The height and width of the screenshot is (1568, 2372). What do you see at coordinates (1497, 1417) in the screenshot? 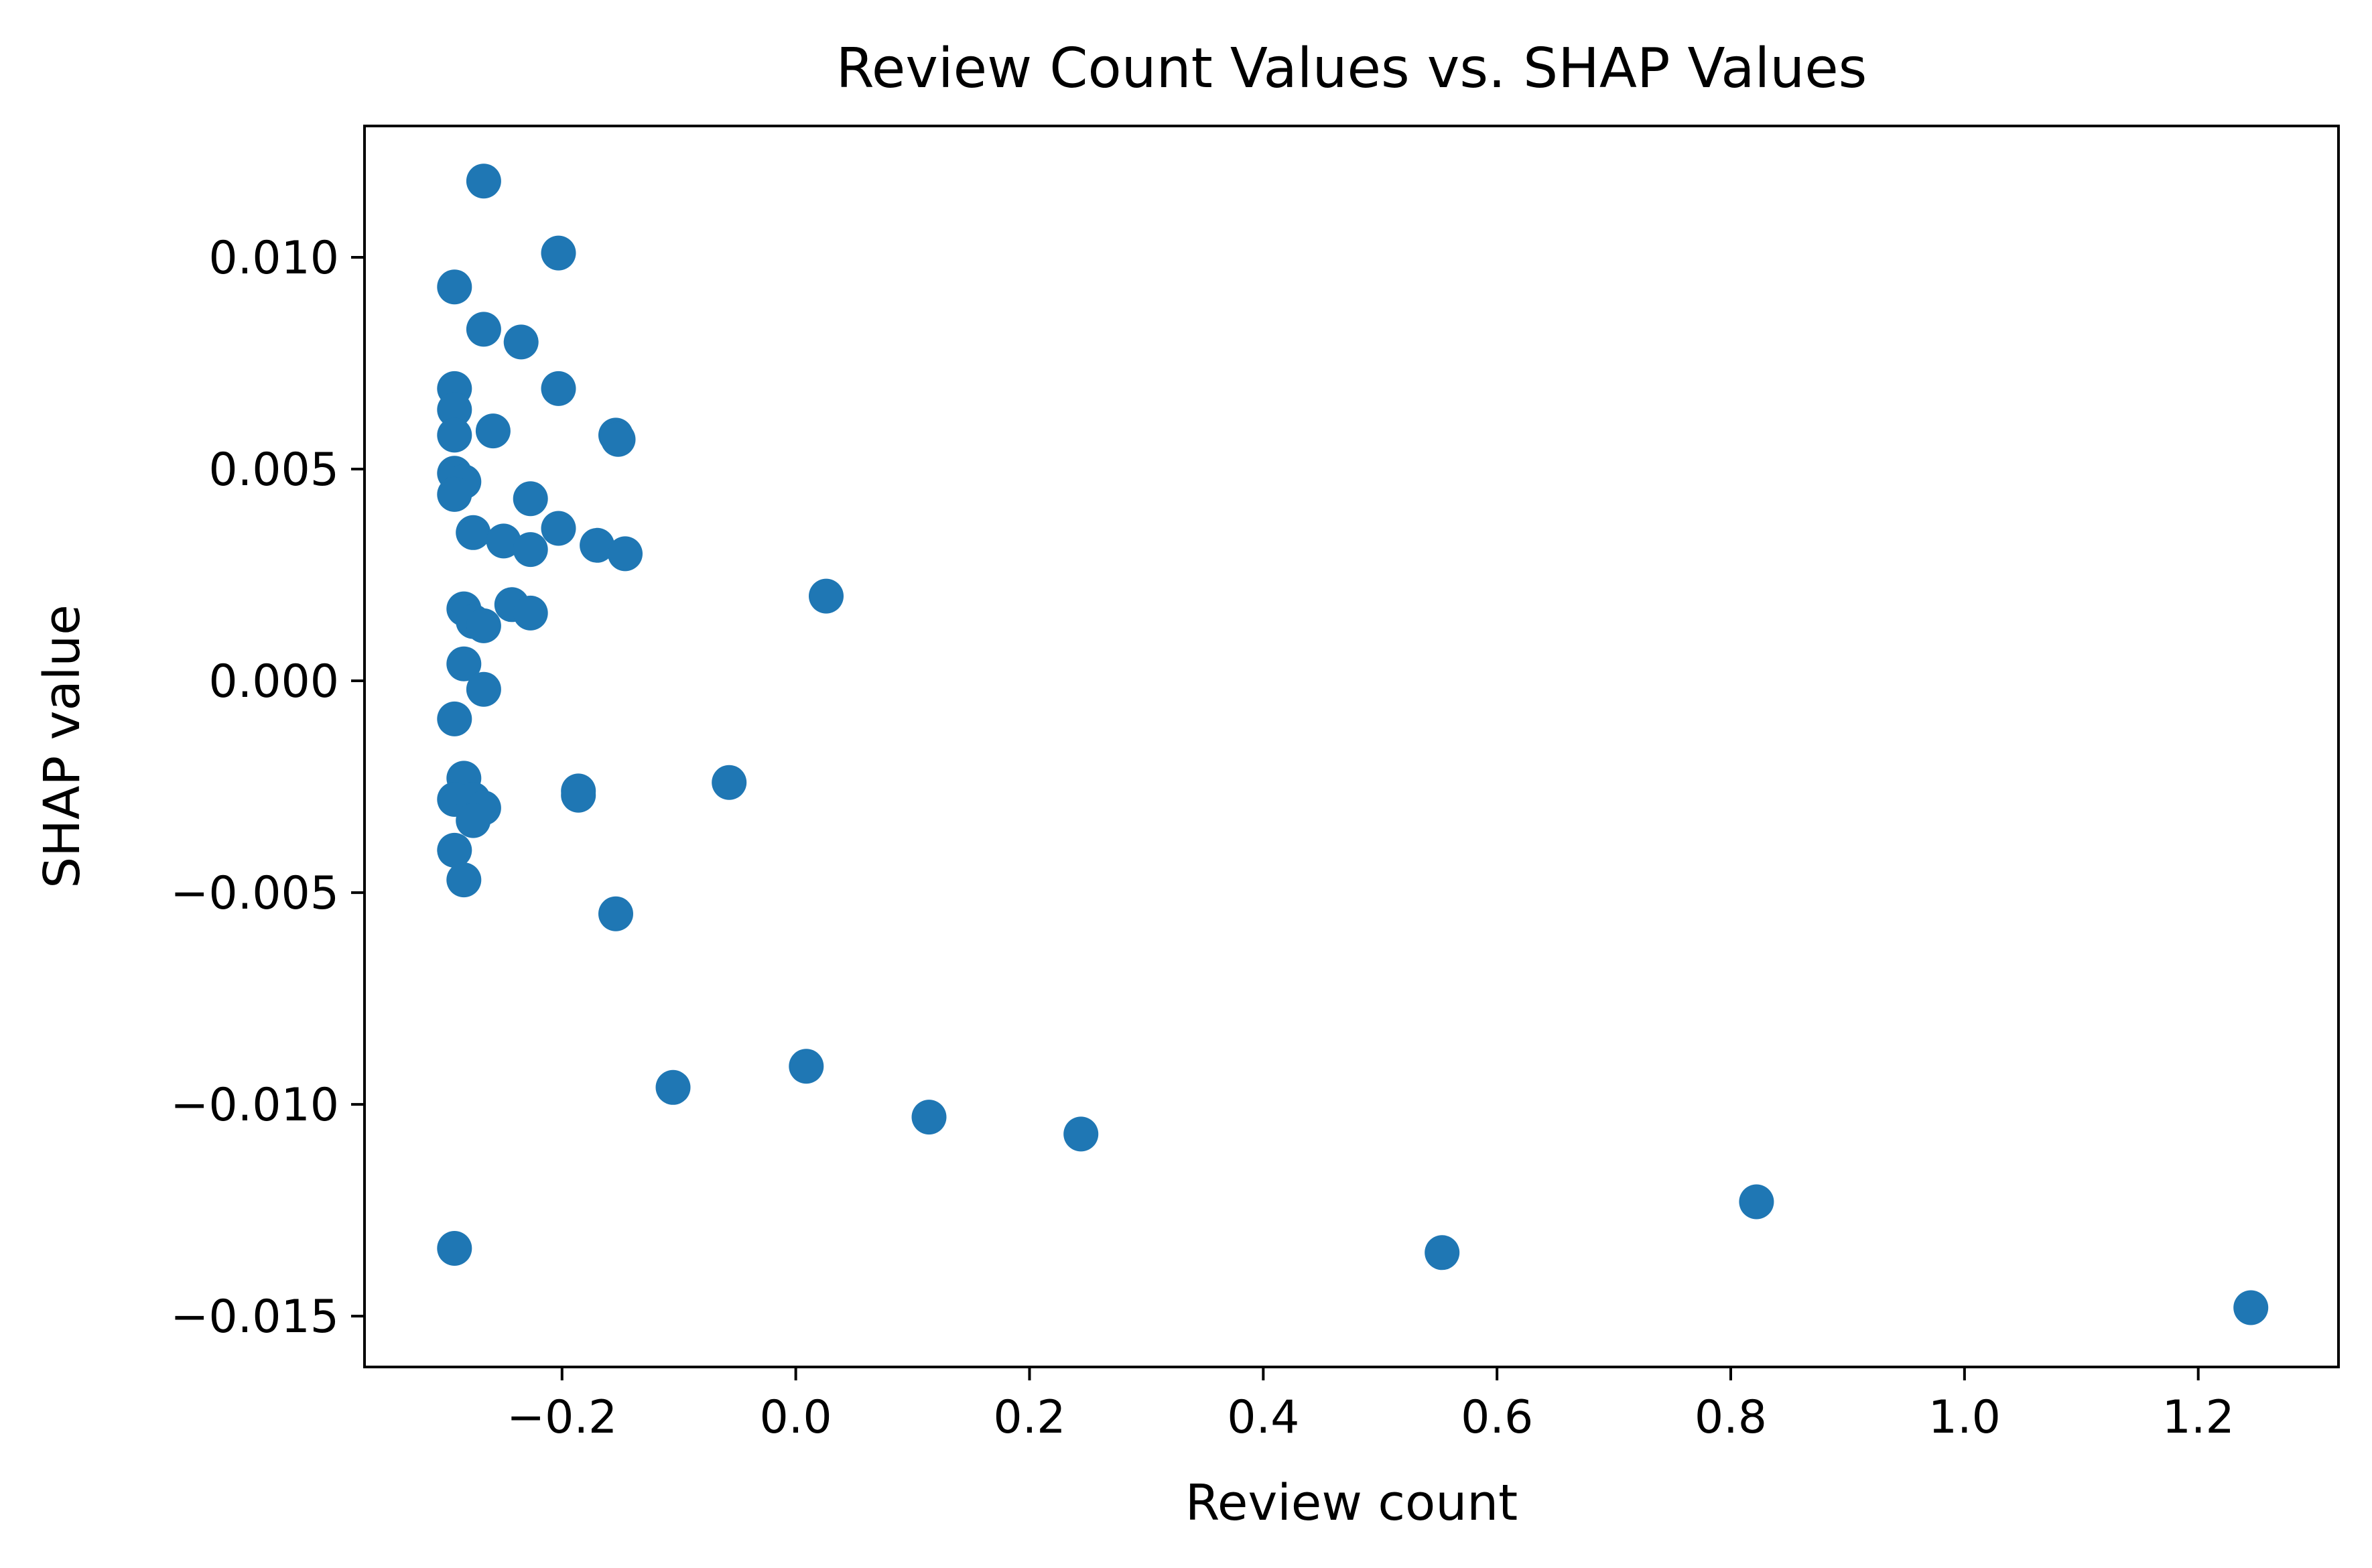
I see `x-tick-label: 0.6` at bounding box center [1497, 1417].